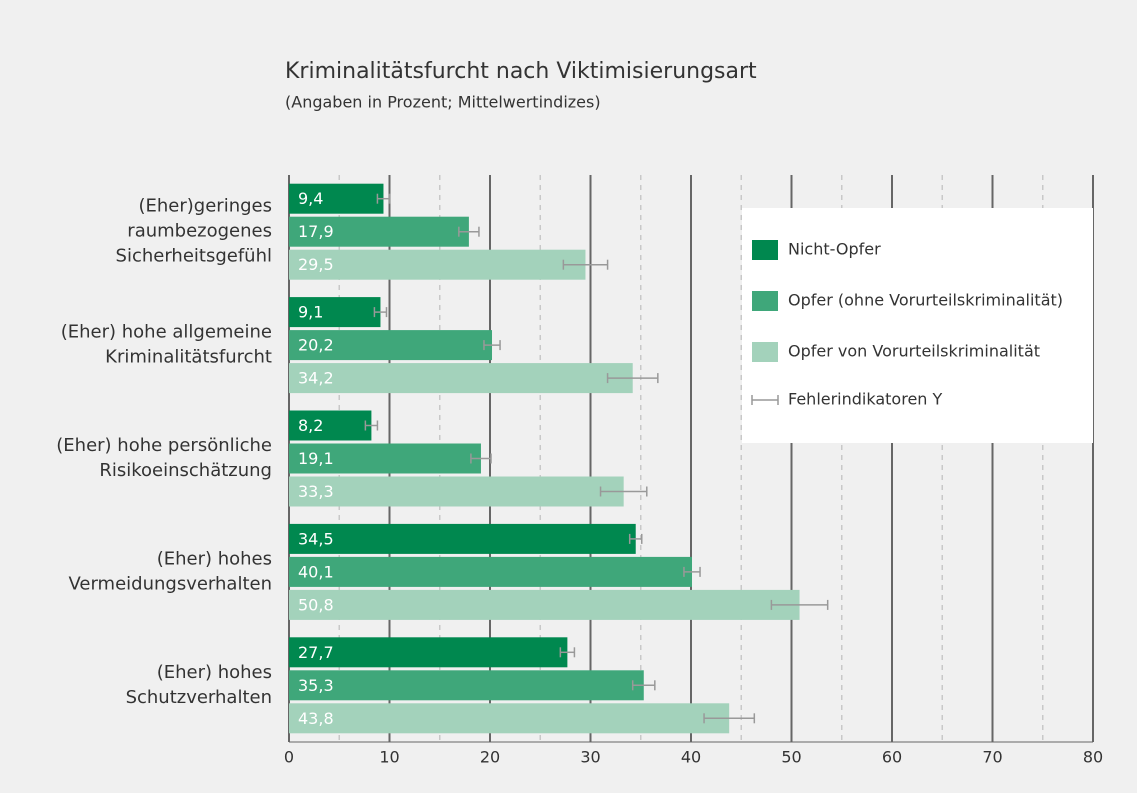 This screenshot has width=1137, height=793. What do you see at coordinates (925, 300) in the screenshot?
I see `legend-label: Opfer (ohne Vorurteilskriminalität)` at bounding box center [925, 300].